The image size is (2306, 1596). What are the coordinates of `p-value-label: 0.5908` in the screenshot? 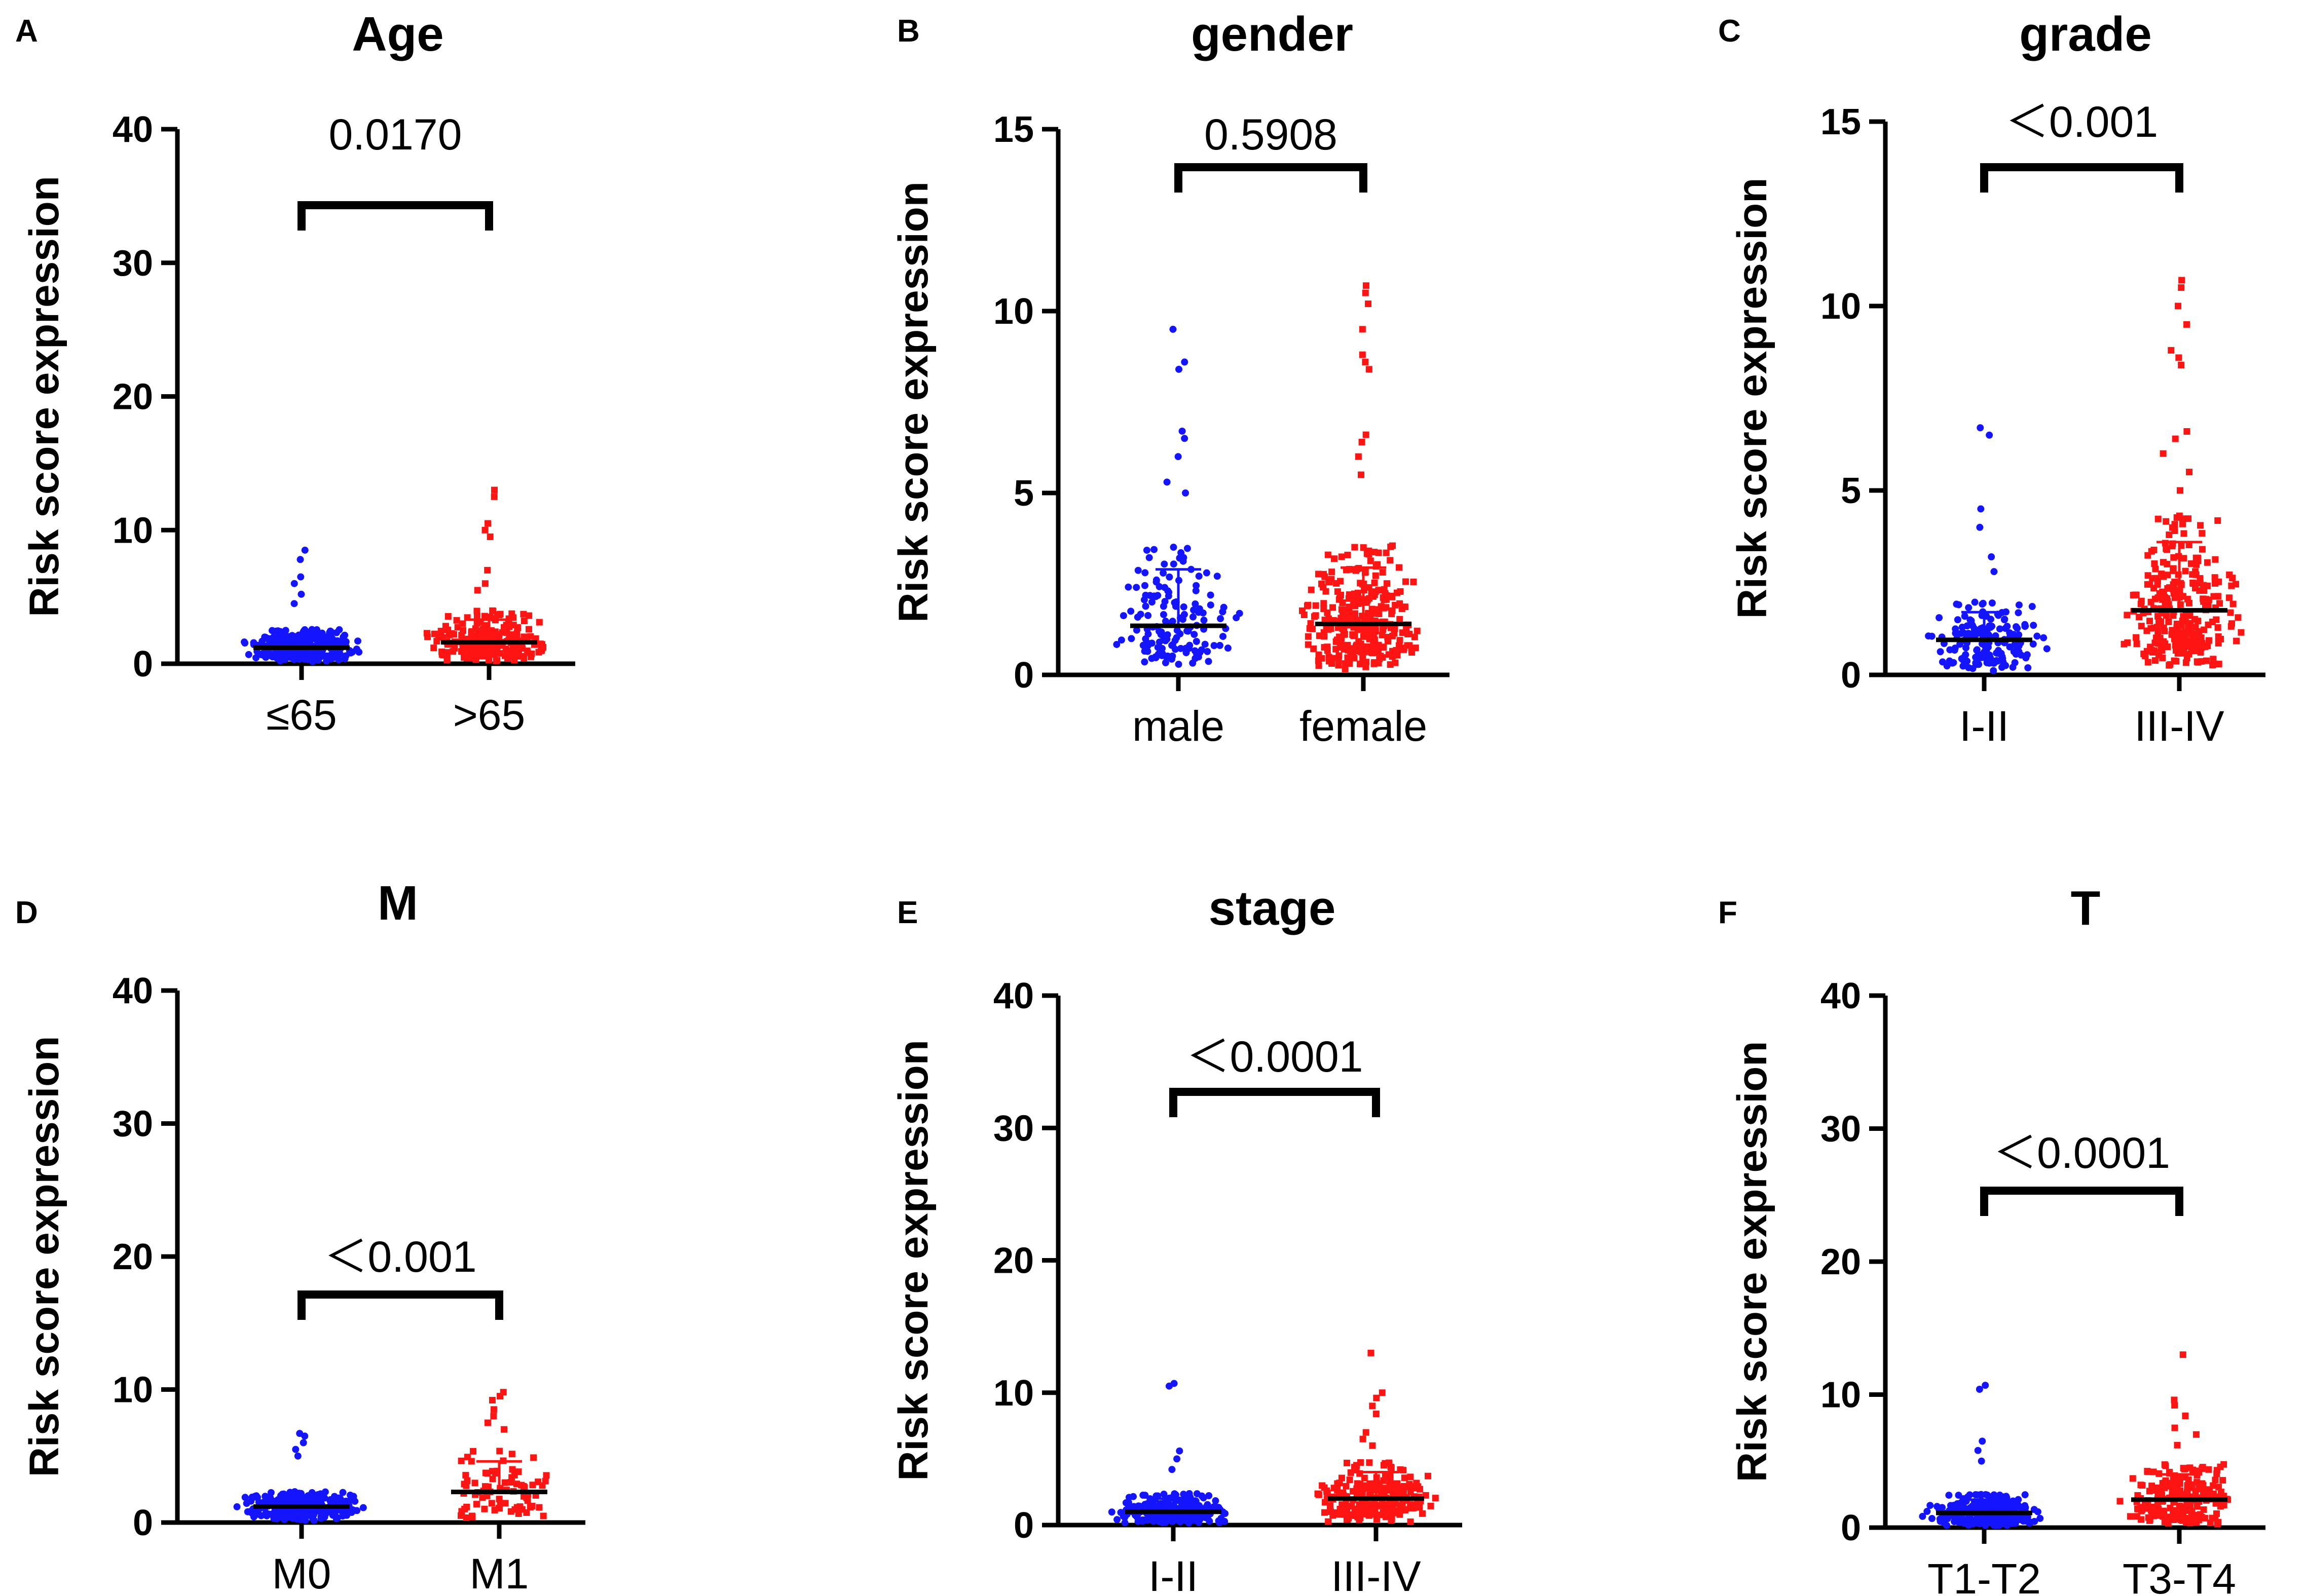 It's located at (1270, 135).